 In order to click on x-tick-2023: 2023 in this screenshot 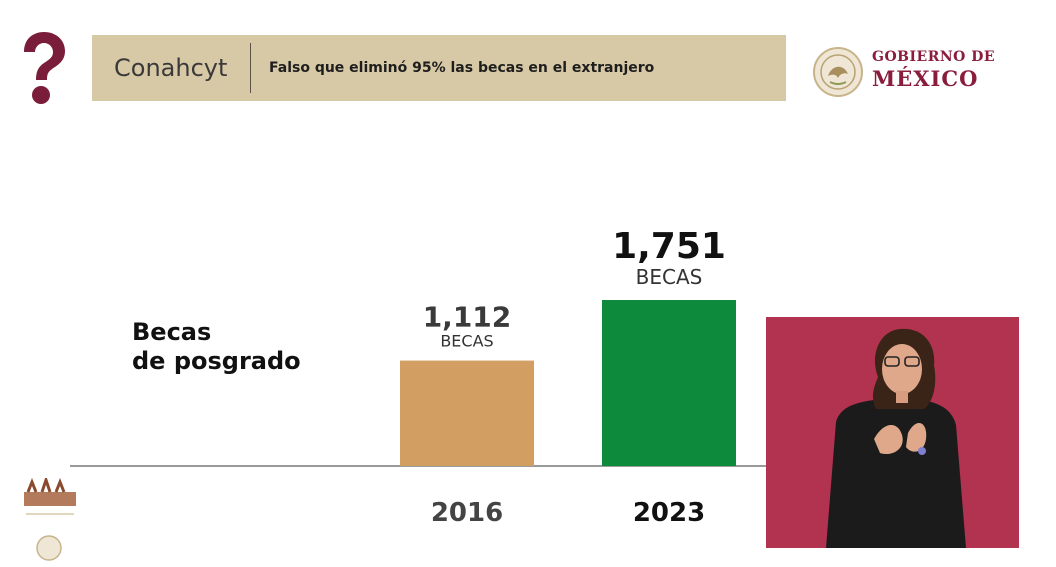, I will do `click(669, 513)`.